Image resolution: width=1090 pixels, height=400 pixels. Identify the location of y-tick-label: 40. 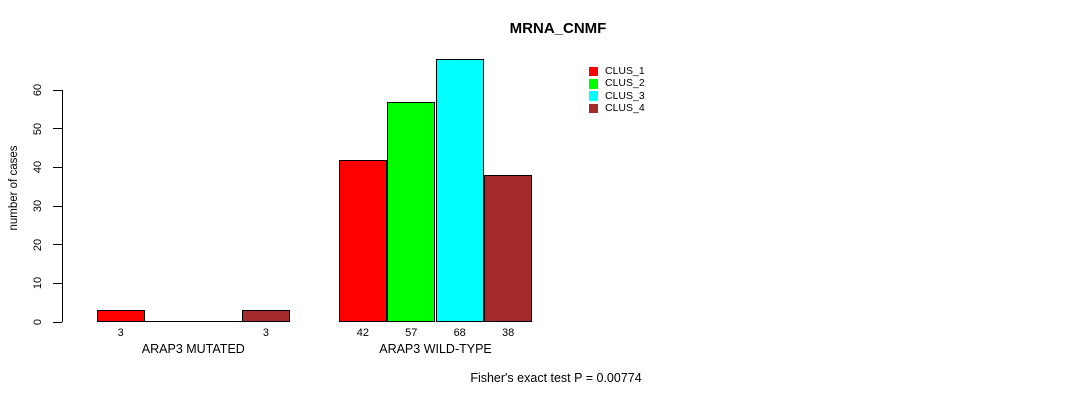
(38, 167).